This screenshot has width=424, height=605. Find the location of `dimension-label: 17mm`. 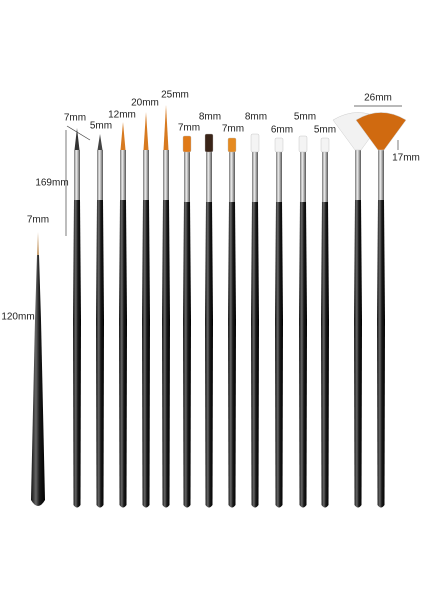

dimension-label: 17mm is located at coordinates (406, 158).